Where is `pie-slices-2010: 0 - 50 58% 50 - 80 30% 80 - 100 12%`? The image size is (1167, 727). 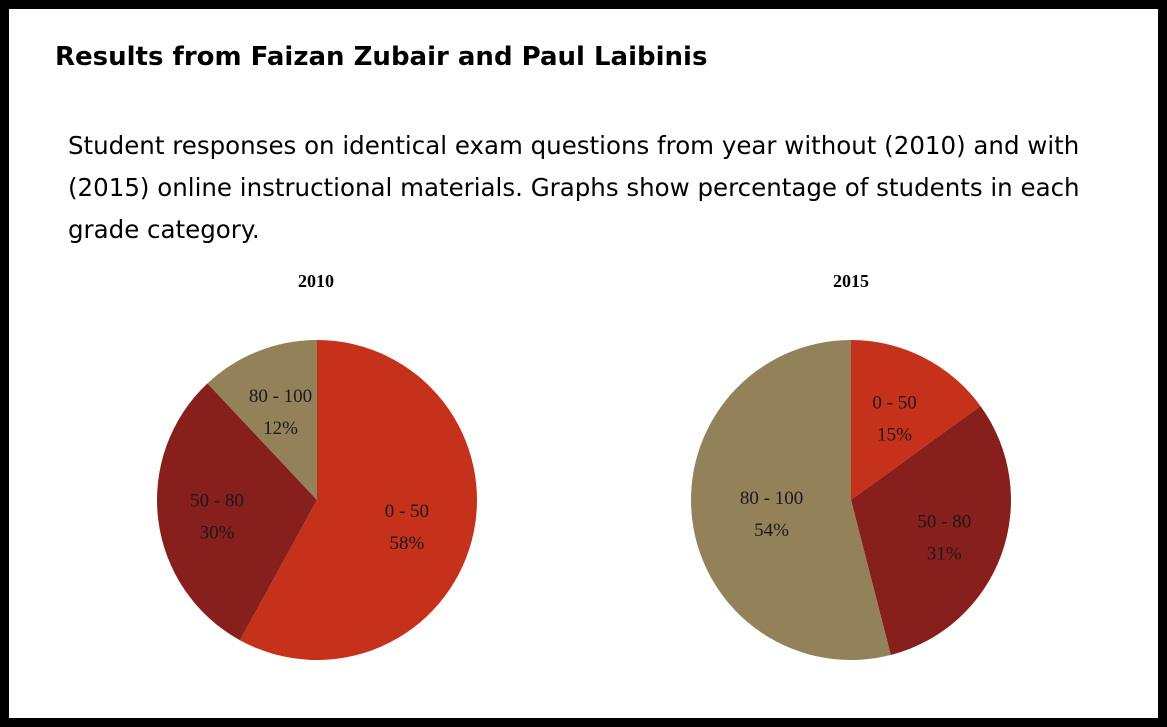
pie-slices-2010: 0 - 50 58% 50 - 80 30% 80 - 100 12% is located at coordinates (317, 500).